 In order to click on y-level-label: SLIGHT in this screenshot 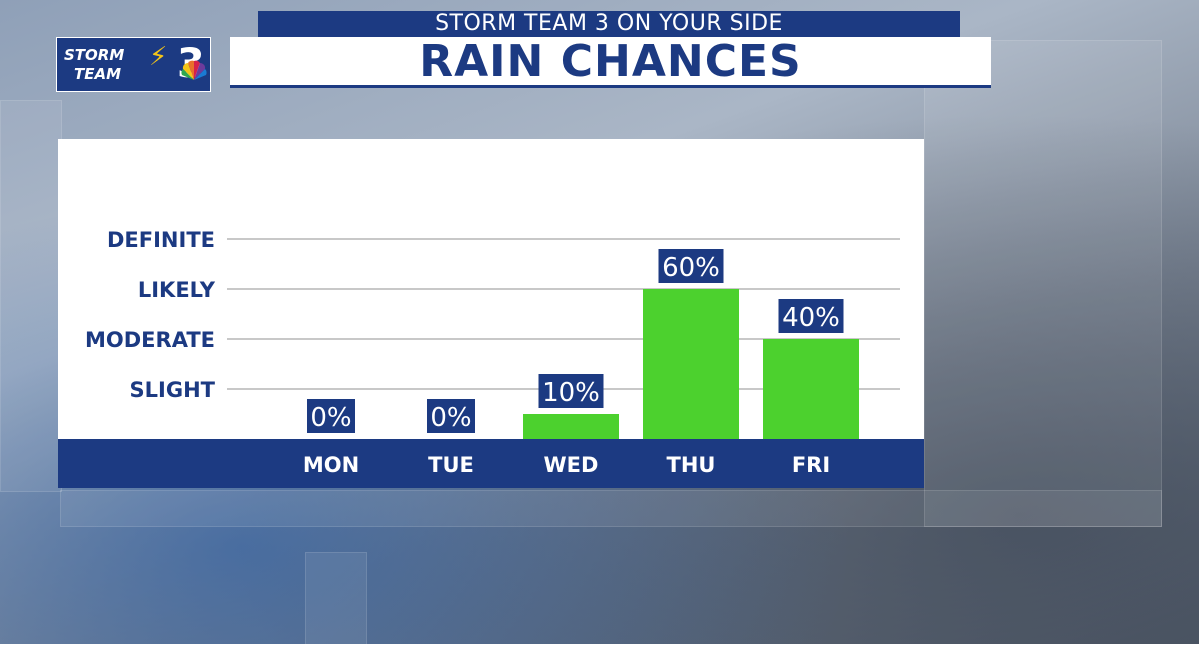, I will do `click(173, 390)`.